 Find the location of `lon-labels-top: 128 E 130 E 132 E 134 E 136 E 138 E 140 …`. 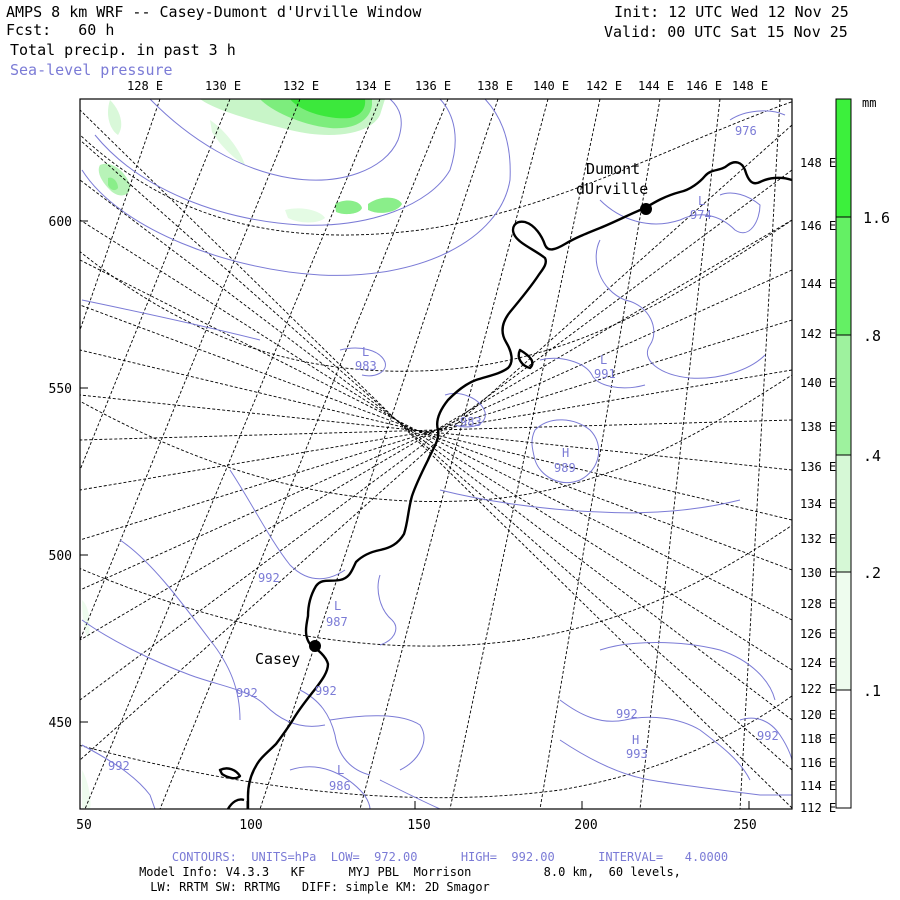

lon-labels-top: 128 E 130 E 132 E 134 E 136 E 138 E 140 … is located at coordinates (447, 86).